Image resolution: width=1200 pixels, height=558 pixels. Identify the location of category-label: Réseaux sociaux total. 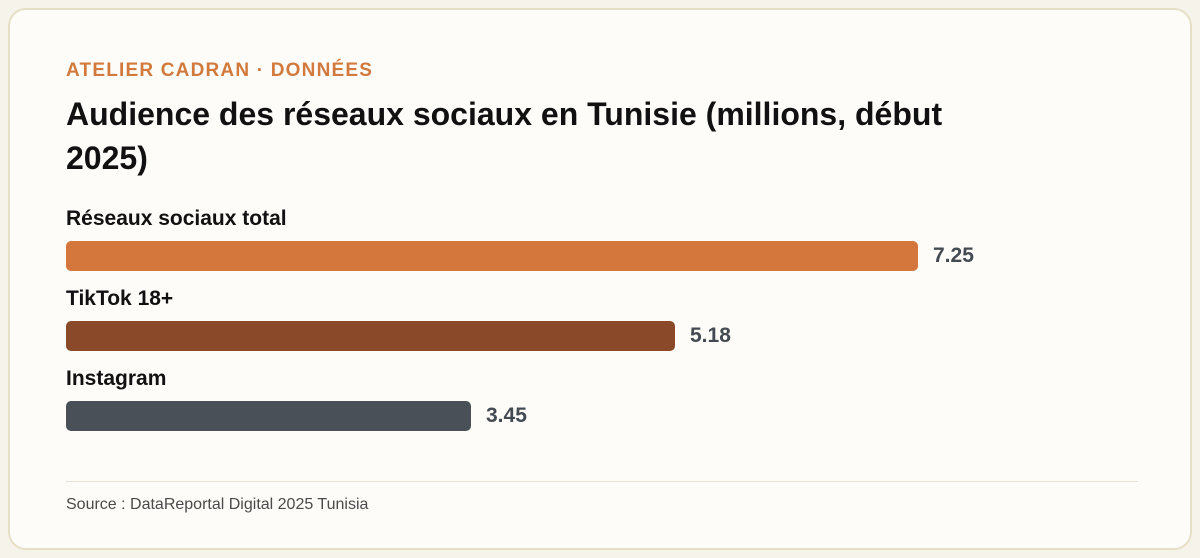
(176, 218).